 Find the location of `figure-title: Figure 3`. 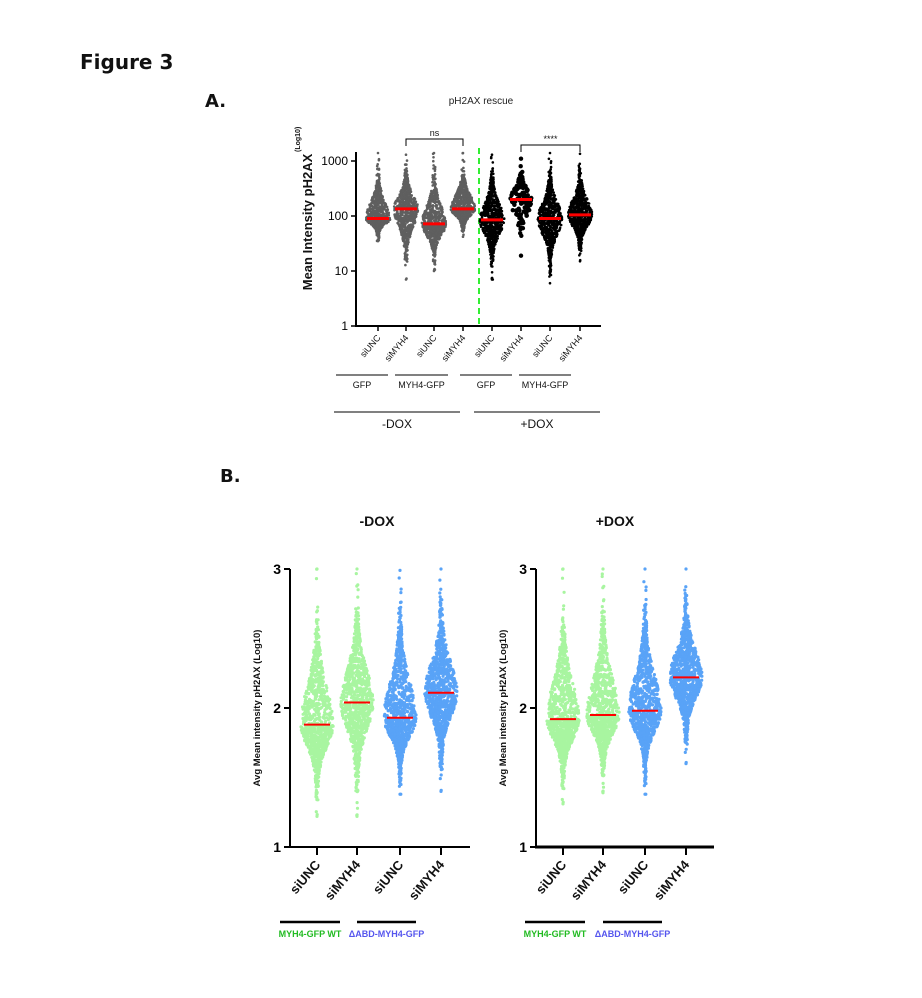

figure-title: Figure 3 is located at coordinates (127, 62).